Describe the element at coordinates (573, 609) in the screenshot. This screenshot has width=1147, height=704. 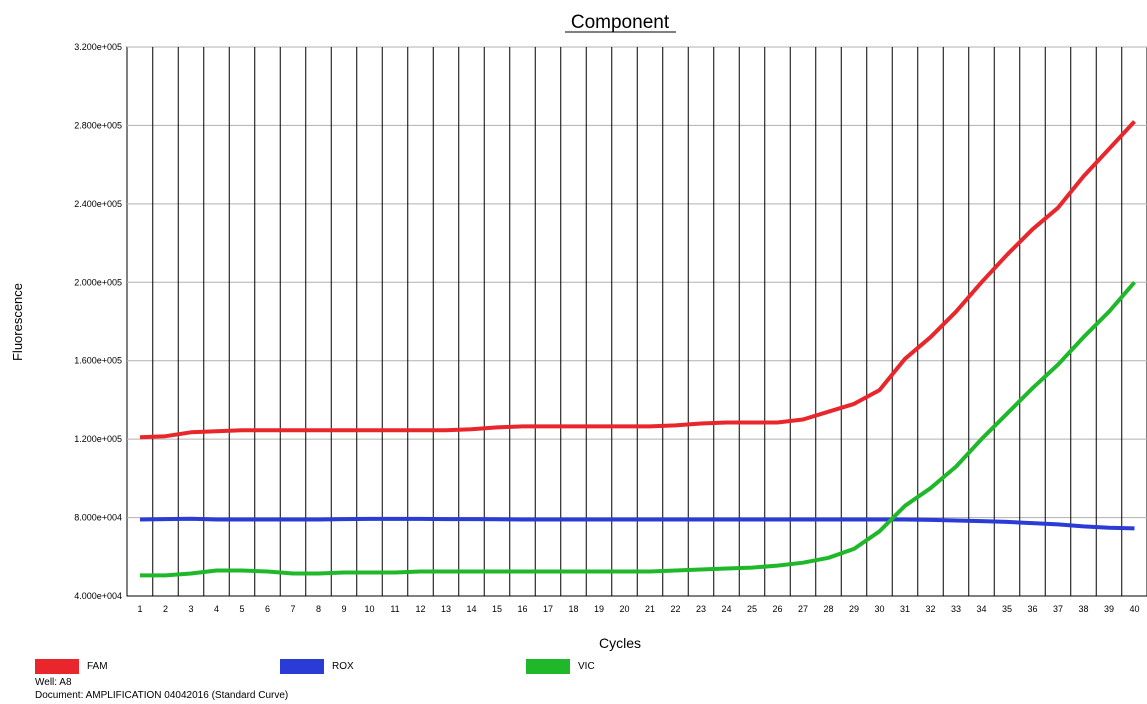
I see `x-tick-label: 18` at that location.